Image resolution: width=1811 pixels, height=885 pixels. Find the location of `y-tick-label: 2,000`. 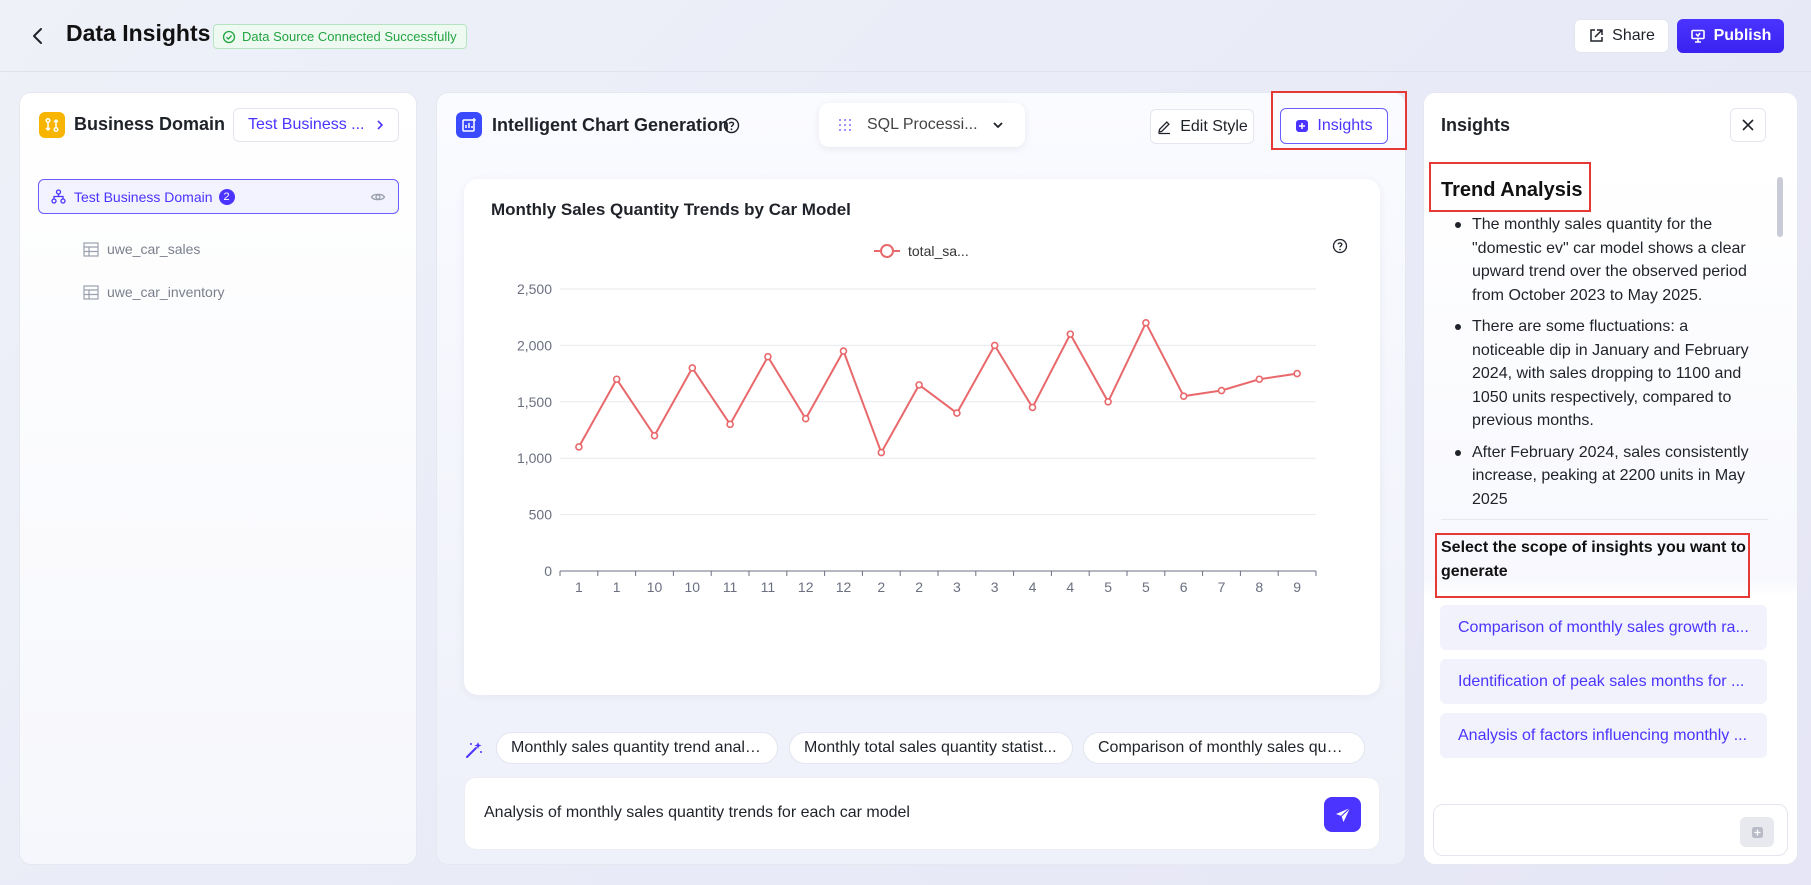

y-tick-label: 2,000 is located at coordinates (534, 345).